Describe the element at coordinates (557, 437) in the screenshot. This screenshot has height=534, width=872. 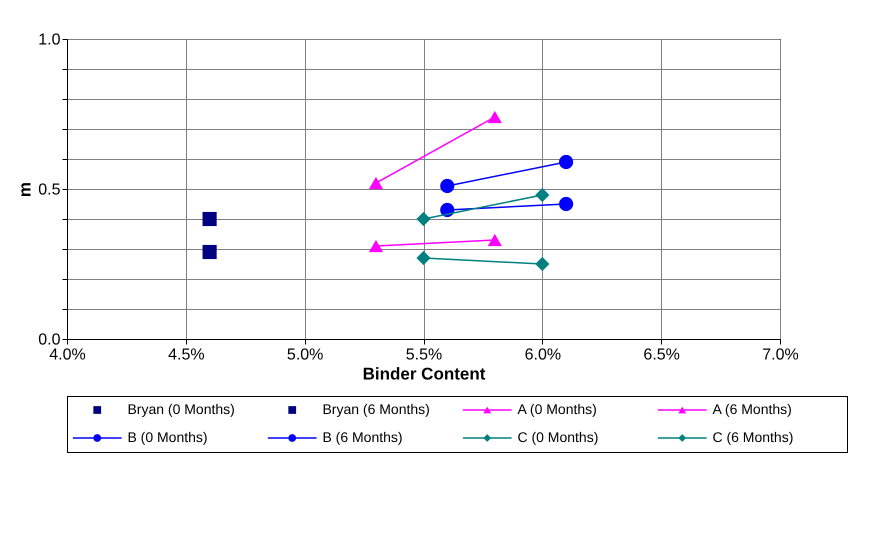
I see `legend-label: C (0 Months)` at that location.